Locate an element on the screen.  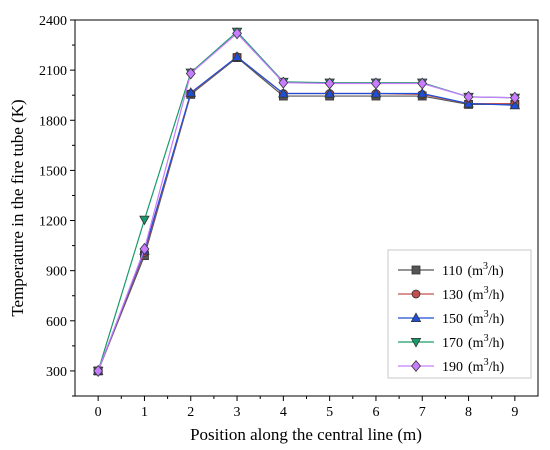
legend-value: 190 is located at coordinates (452, 367).